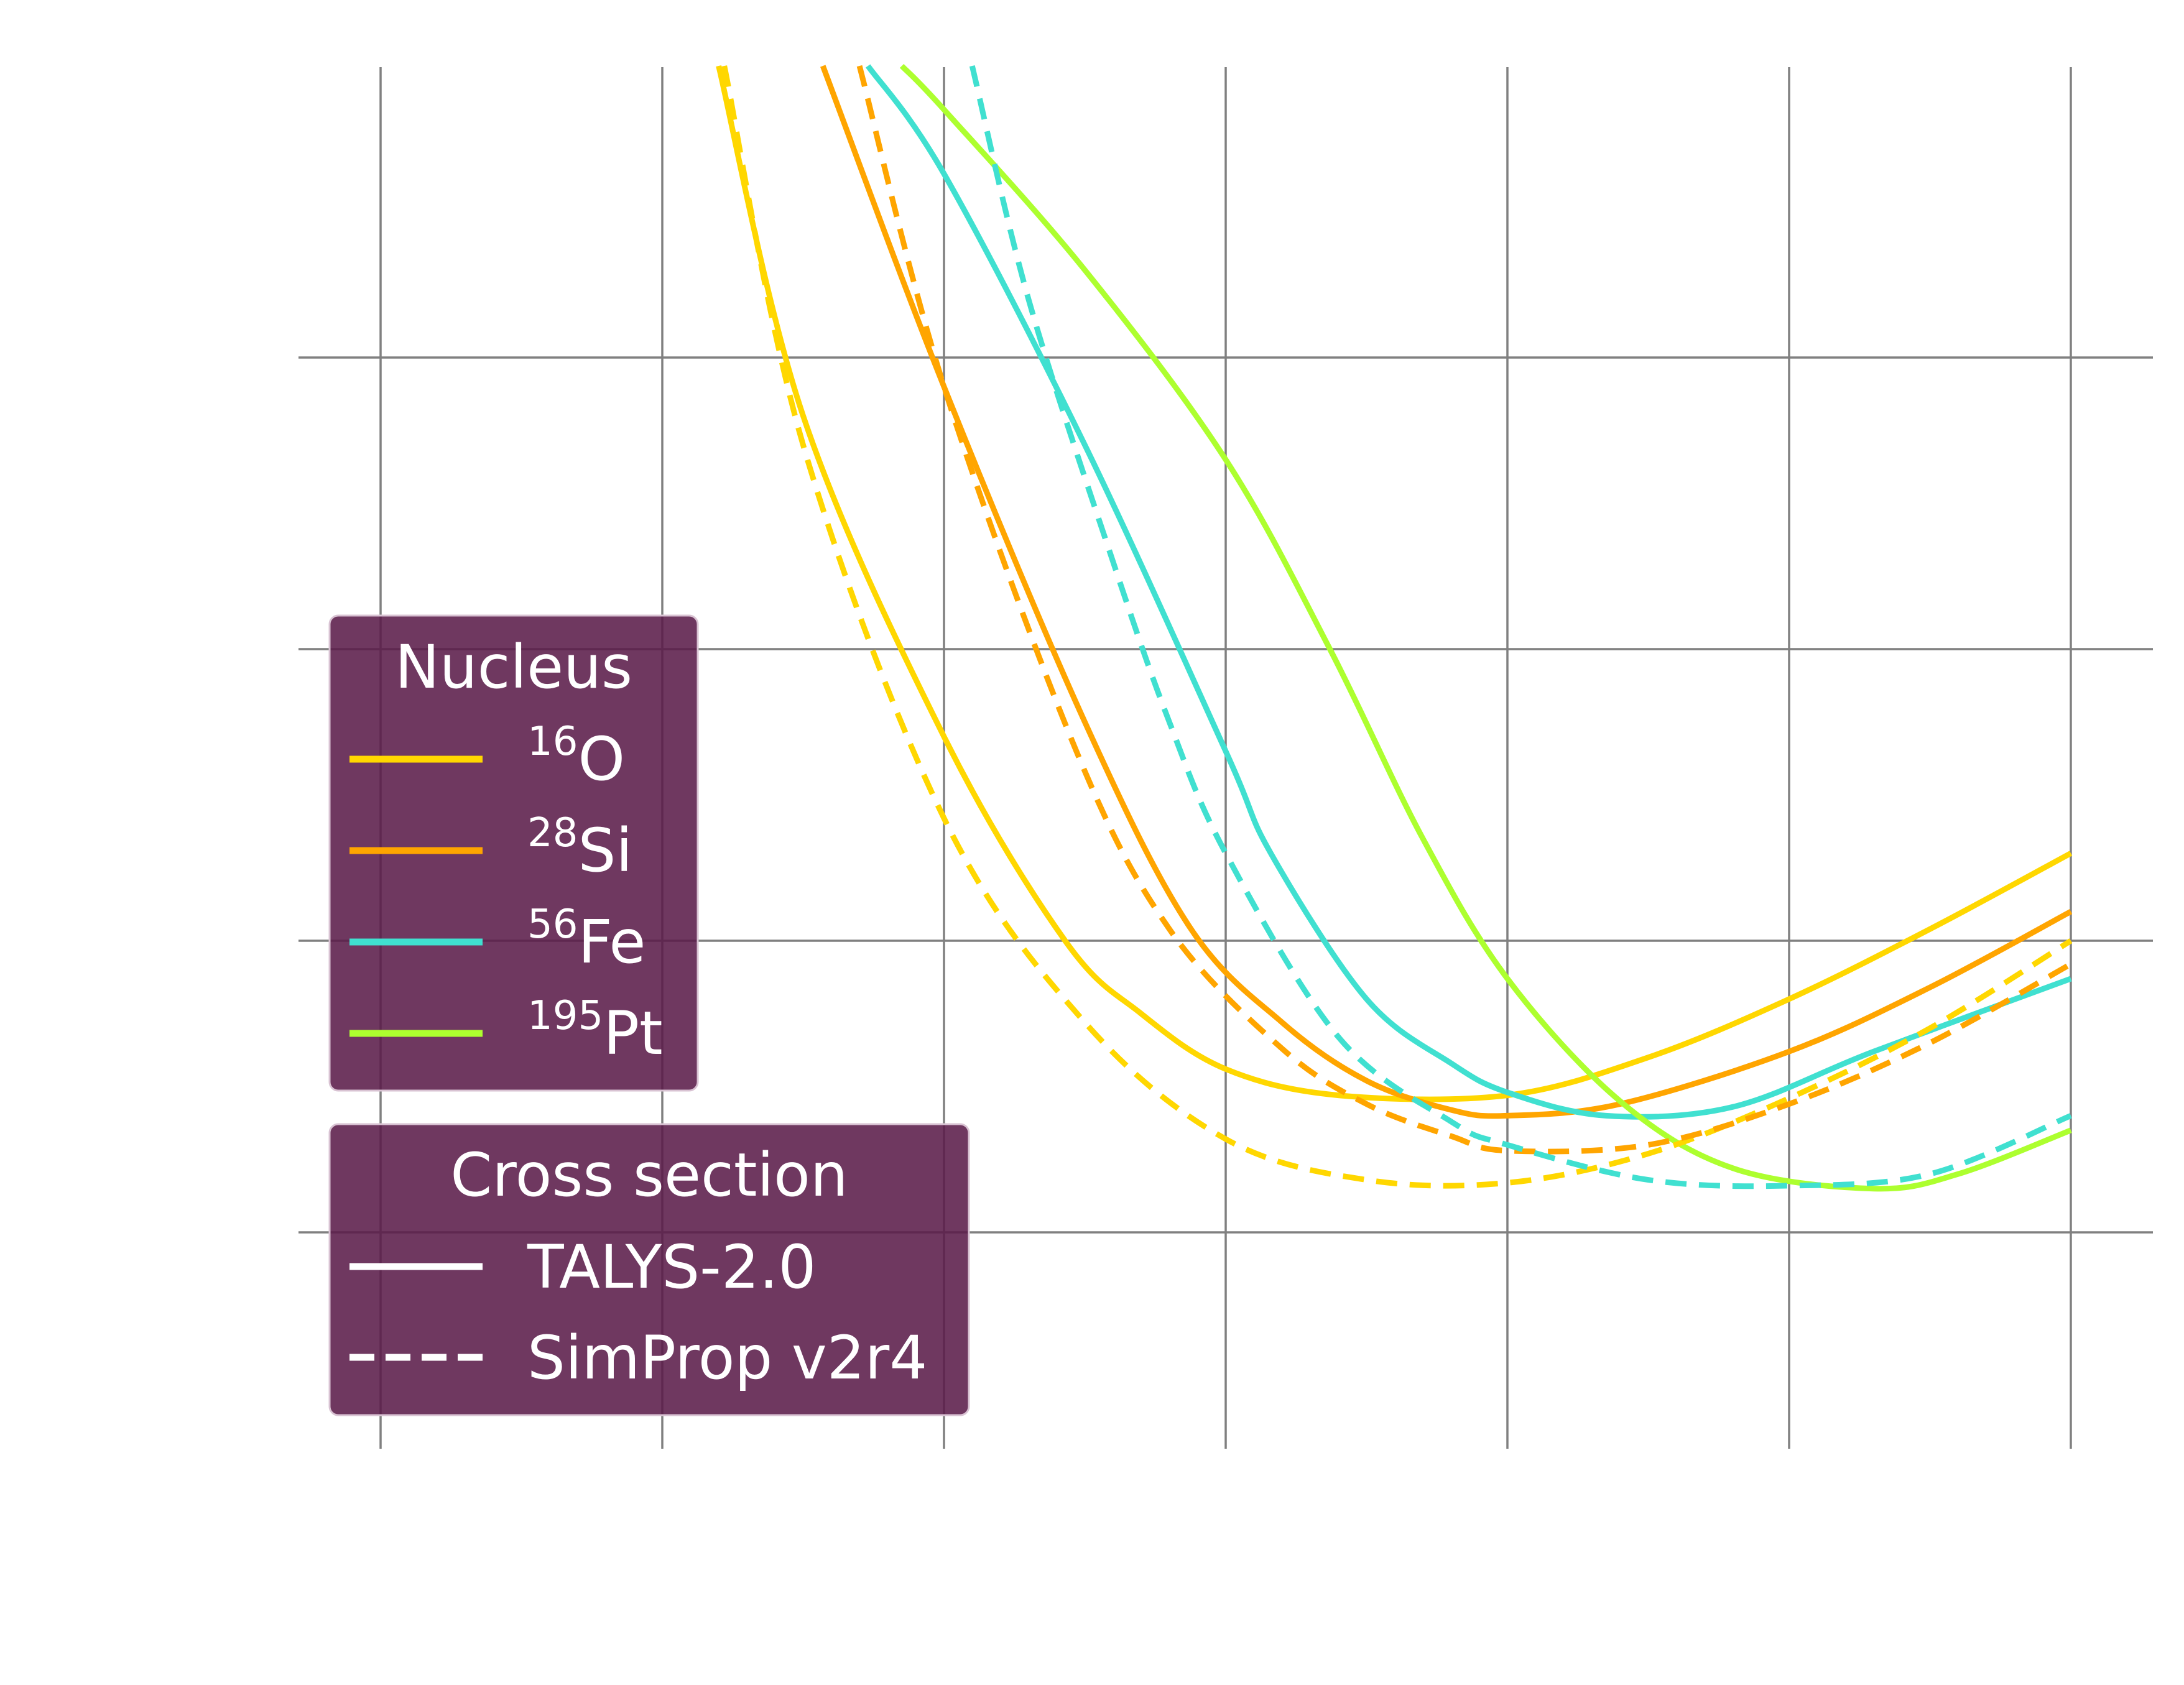 This screenshot has width=2184, height=1685. What do you see at coordinates (576, 757) in the screenshot?
I see `legend-label-16o: 16O` at bounding box center [576, 757].